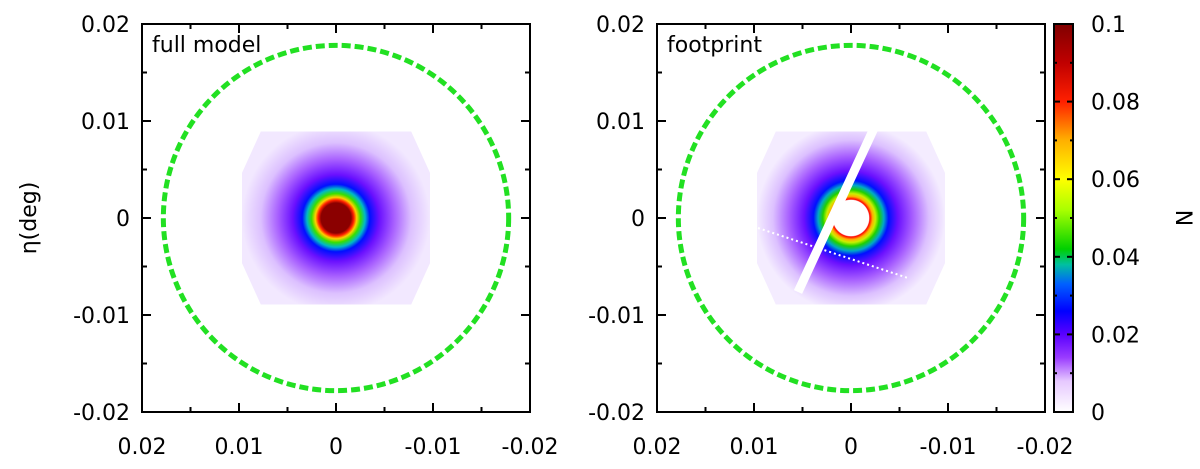 This screenshot has width=1200, height=469. What do you see at coordinates (1115, 180) in the screenshot?
I see `colorbar-tick-label: 0.06` at bounding box center [1115, 180].